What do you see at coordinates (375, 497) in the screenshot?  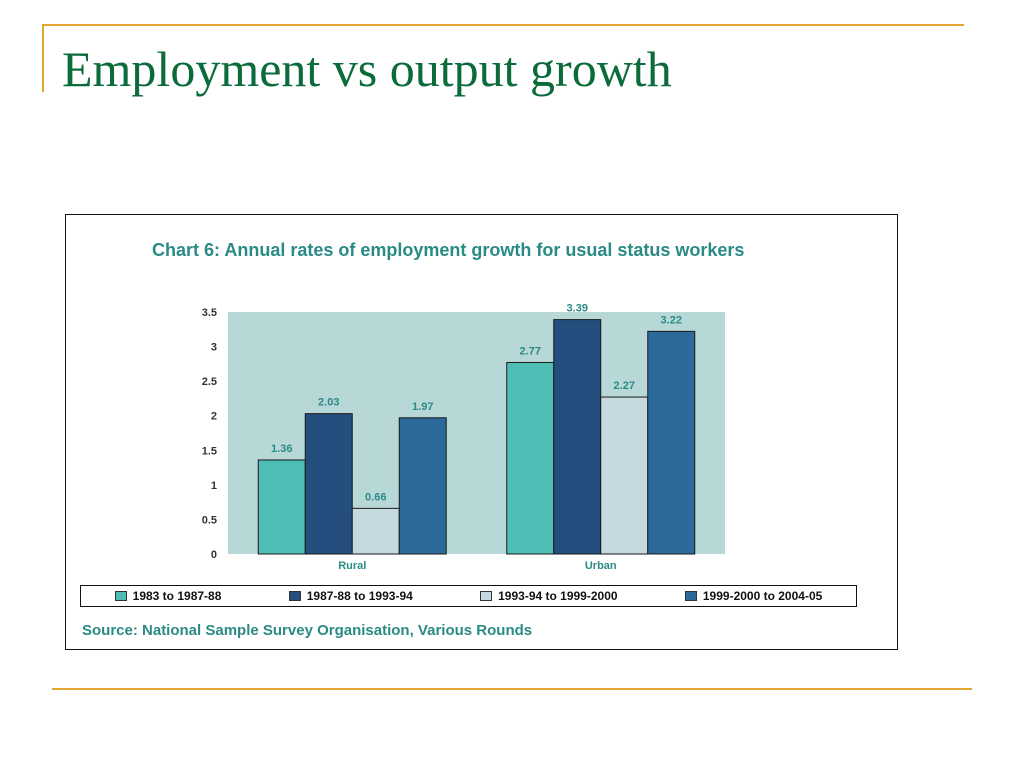 I see `data-label: 0.66` at bounding box center [375, 497].